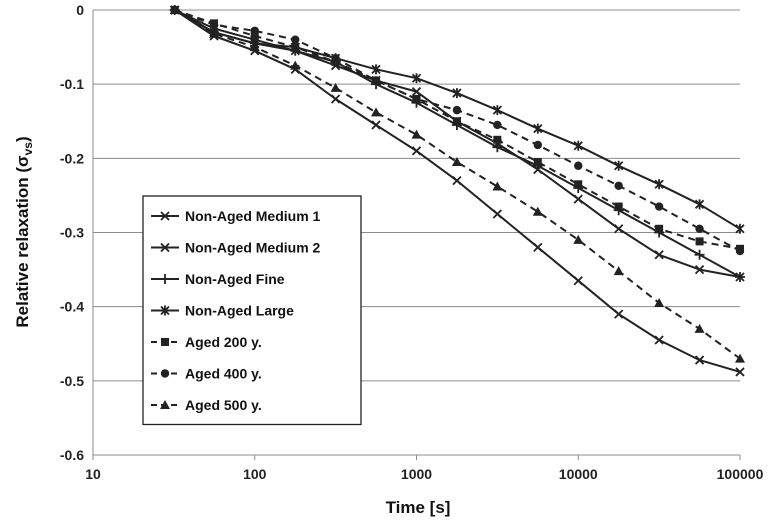  I want to click on y-tick-label: -0.5, so click(72, 381).